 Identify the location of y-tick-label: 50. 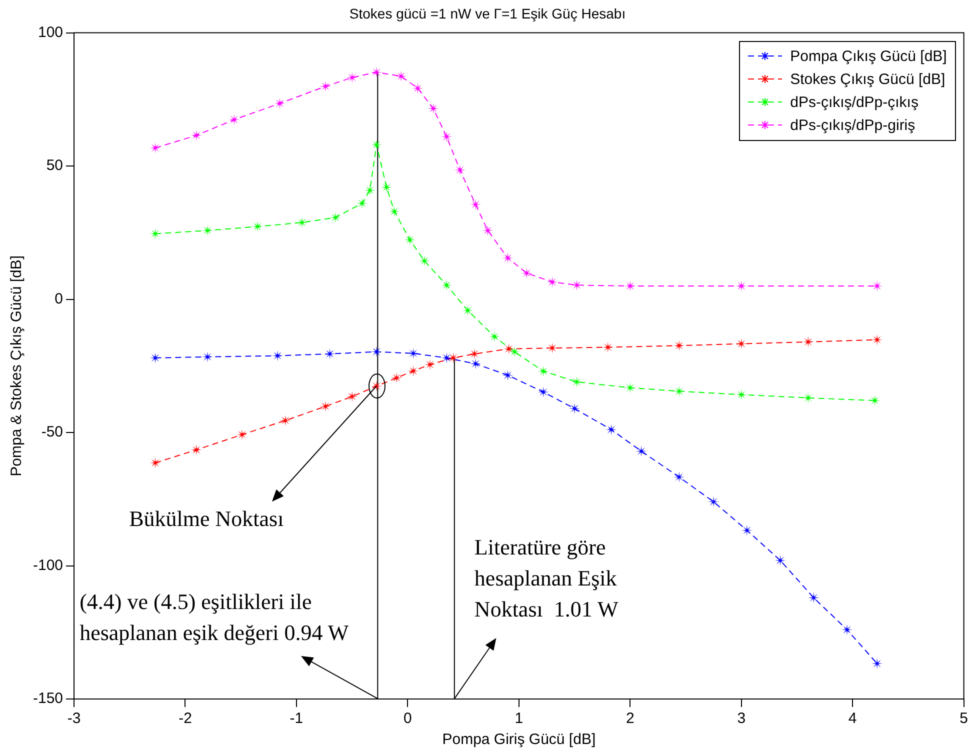
(55, 165).